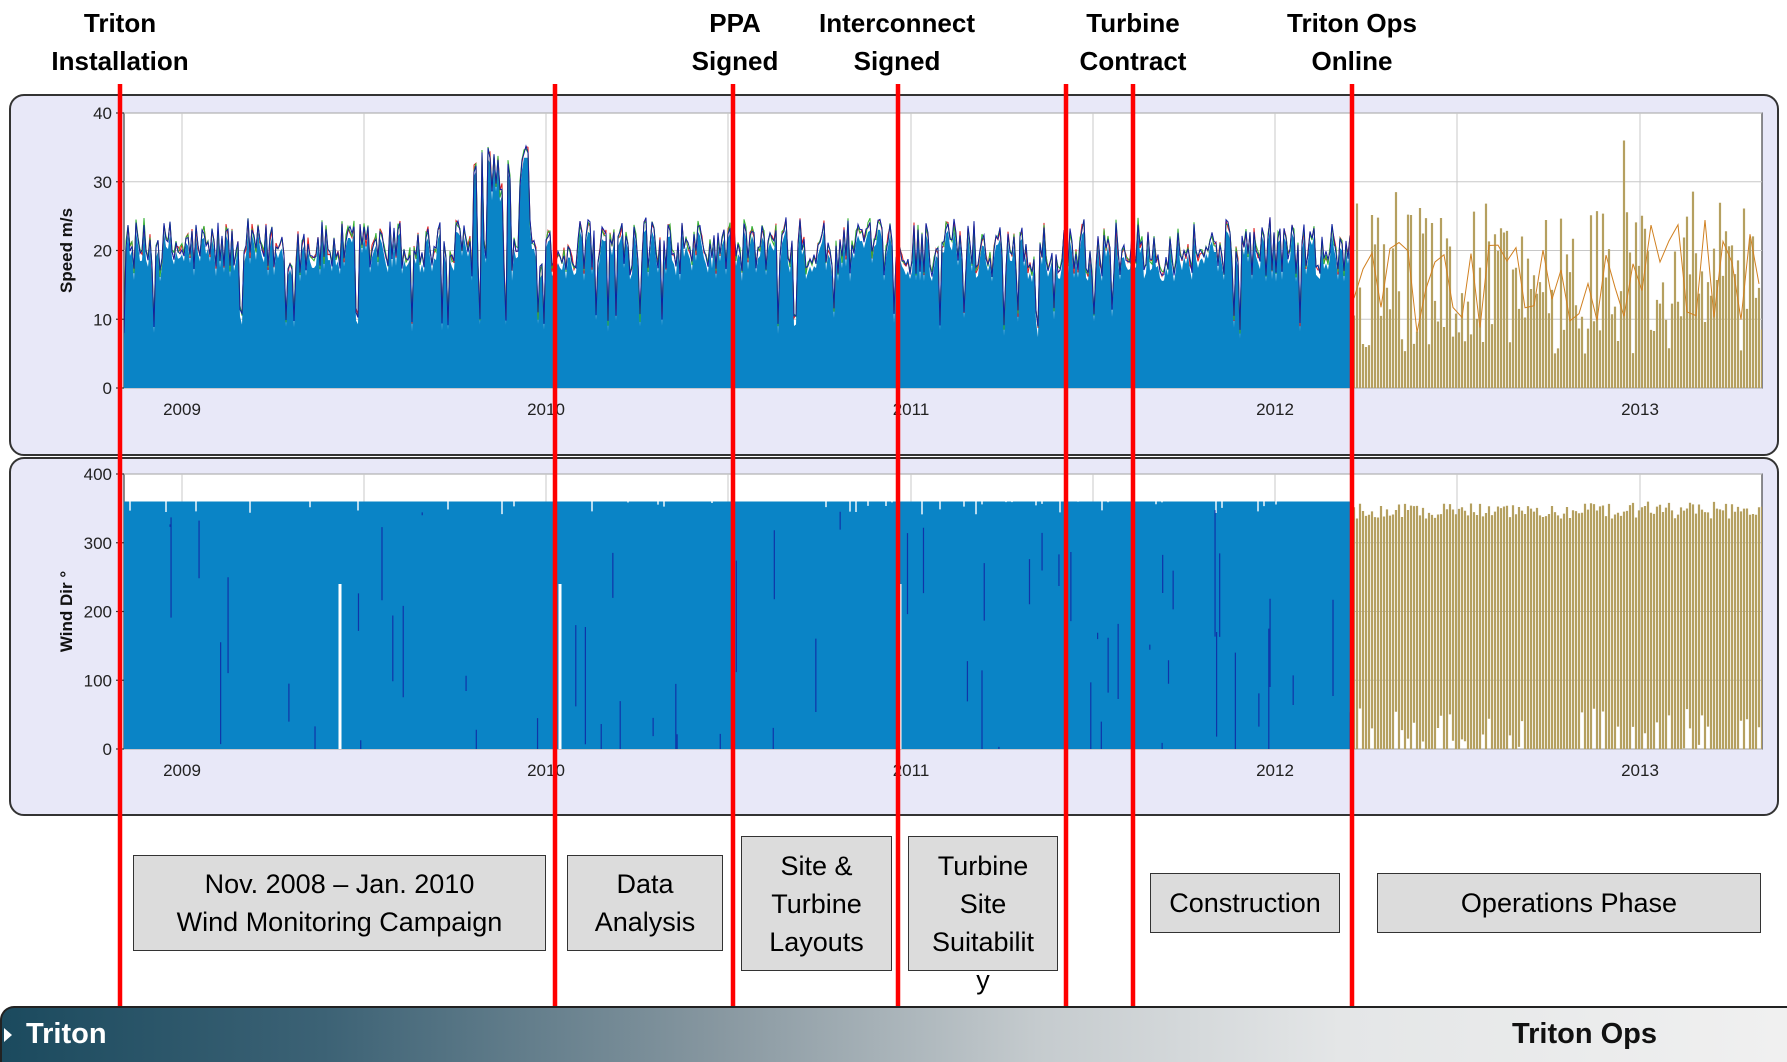  What do you see at coordinates (8, 1035) in the screenshot?
I see `footer-arrow-icon` at bounding box center [8, 1035].